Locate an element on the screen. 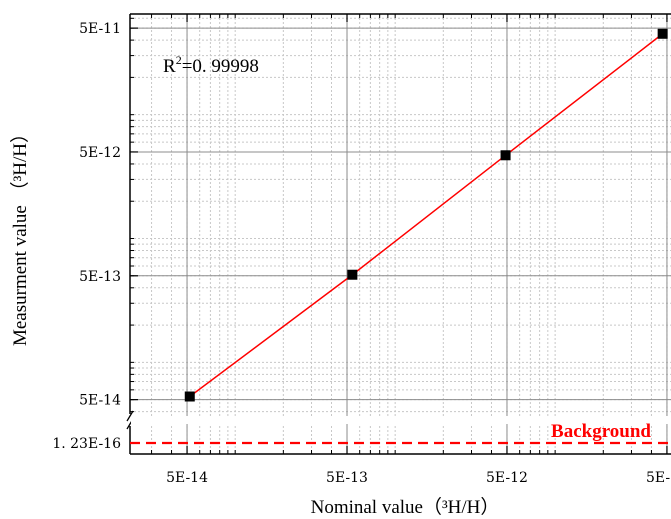 Image resolution: width=671 pixels, height=519 pixels. x-tick-label: 5E-14 is located at coordinates (187, 478).